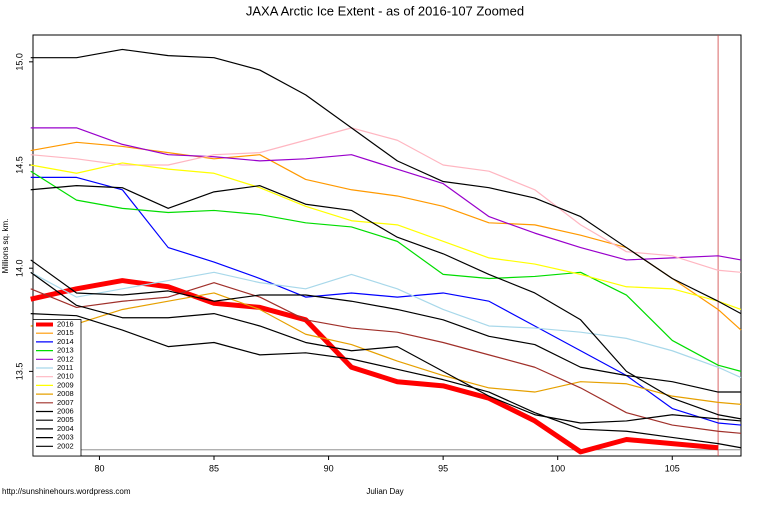 Image resolution: width=760 pixels, height=506 pixels. Describe the element at coordinates (19, 372) in the screenshot. I see `y-tick-label: 13.5` at that location.